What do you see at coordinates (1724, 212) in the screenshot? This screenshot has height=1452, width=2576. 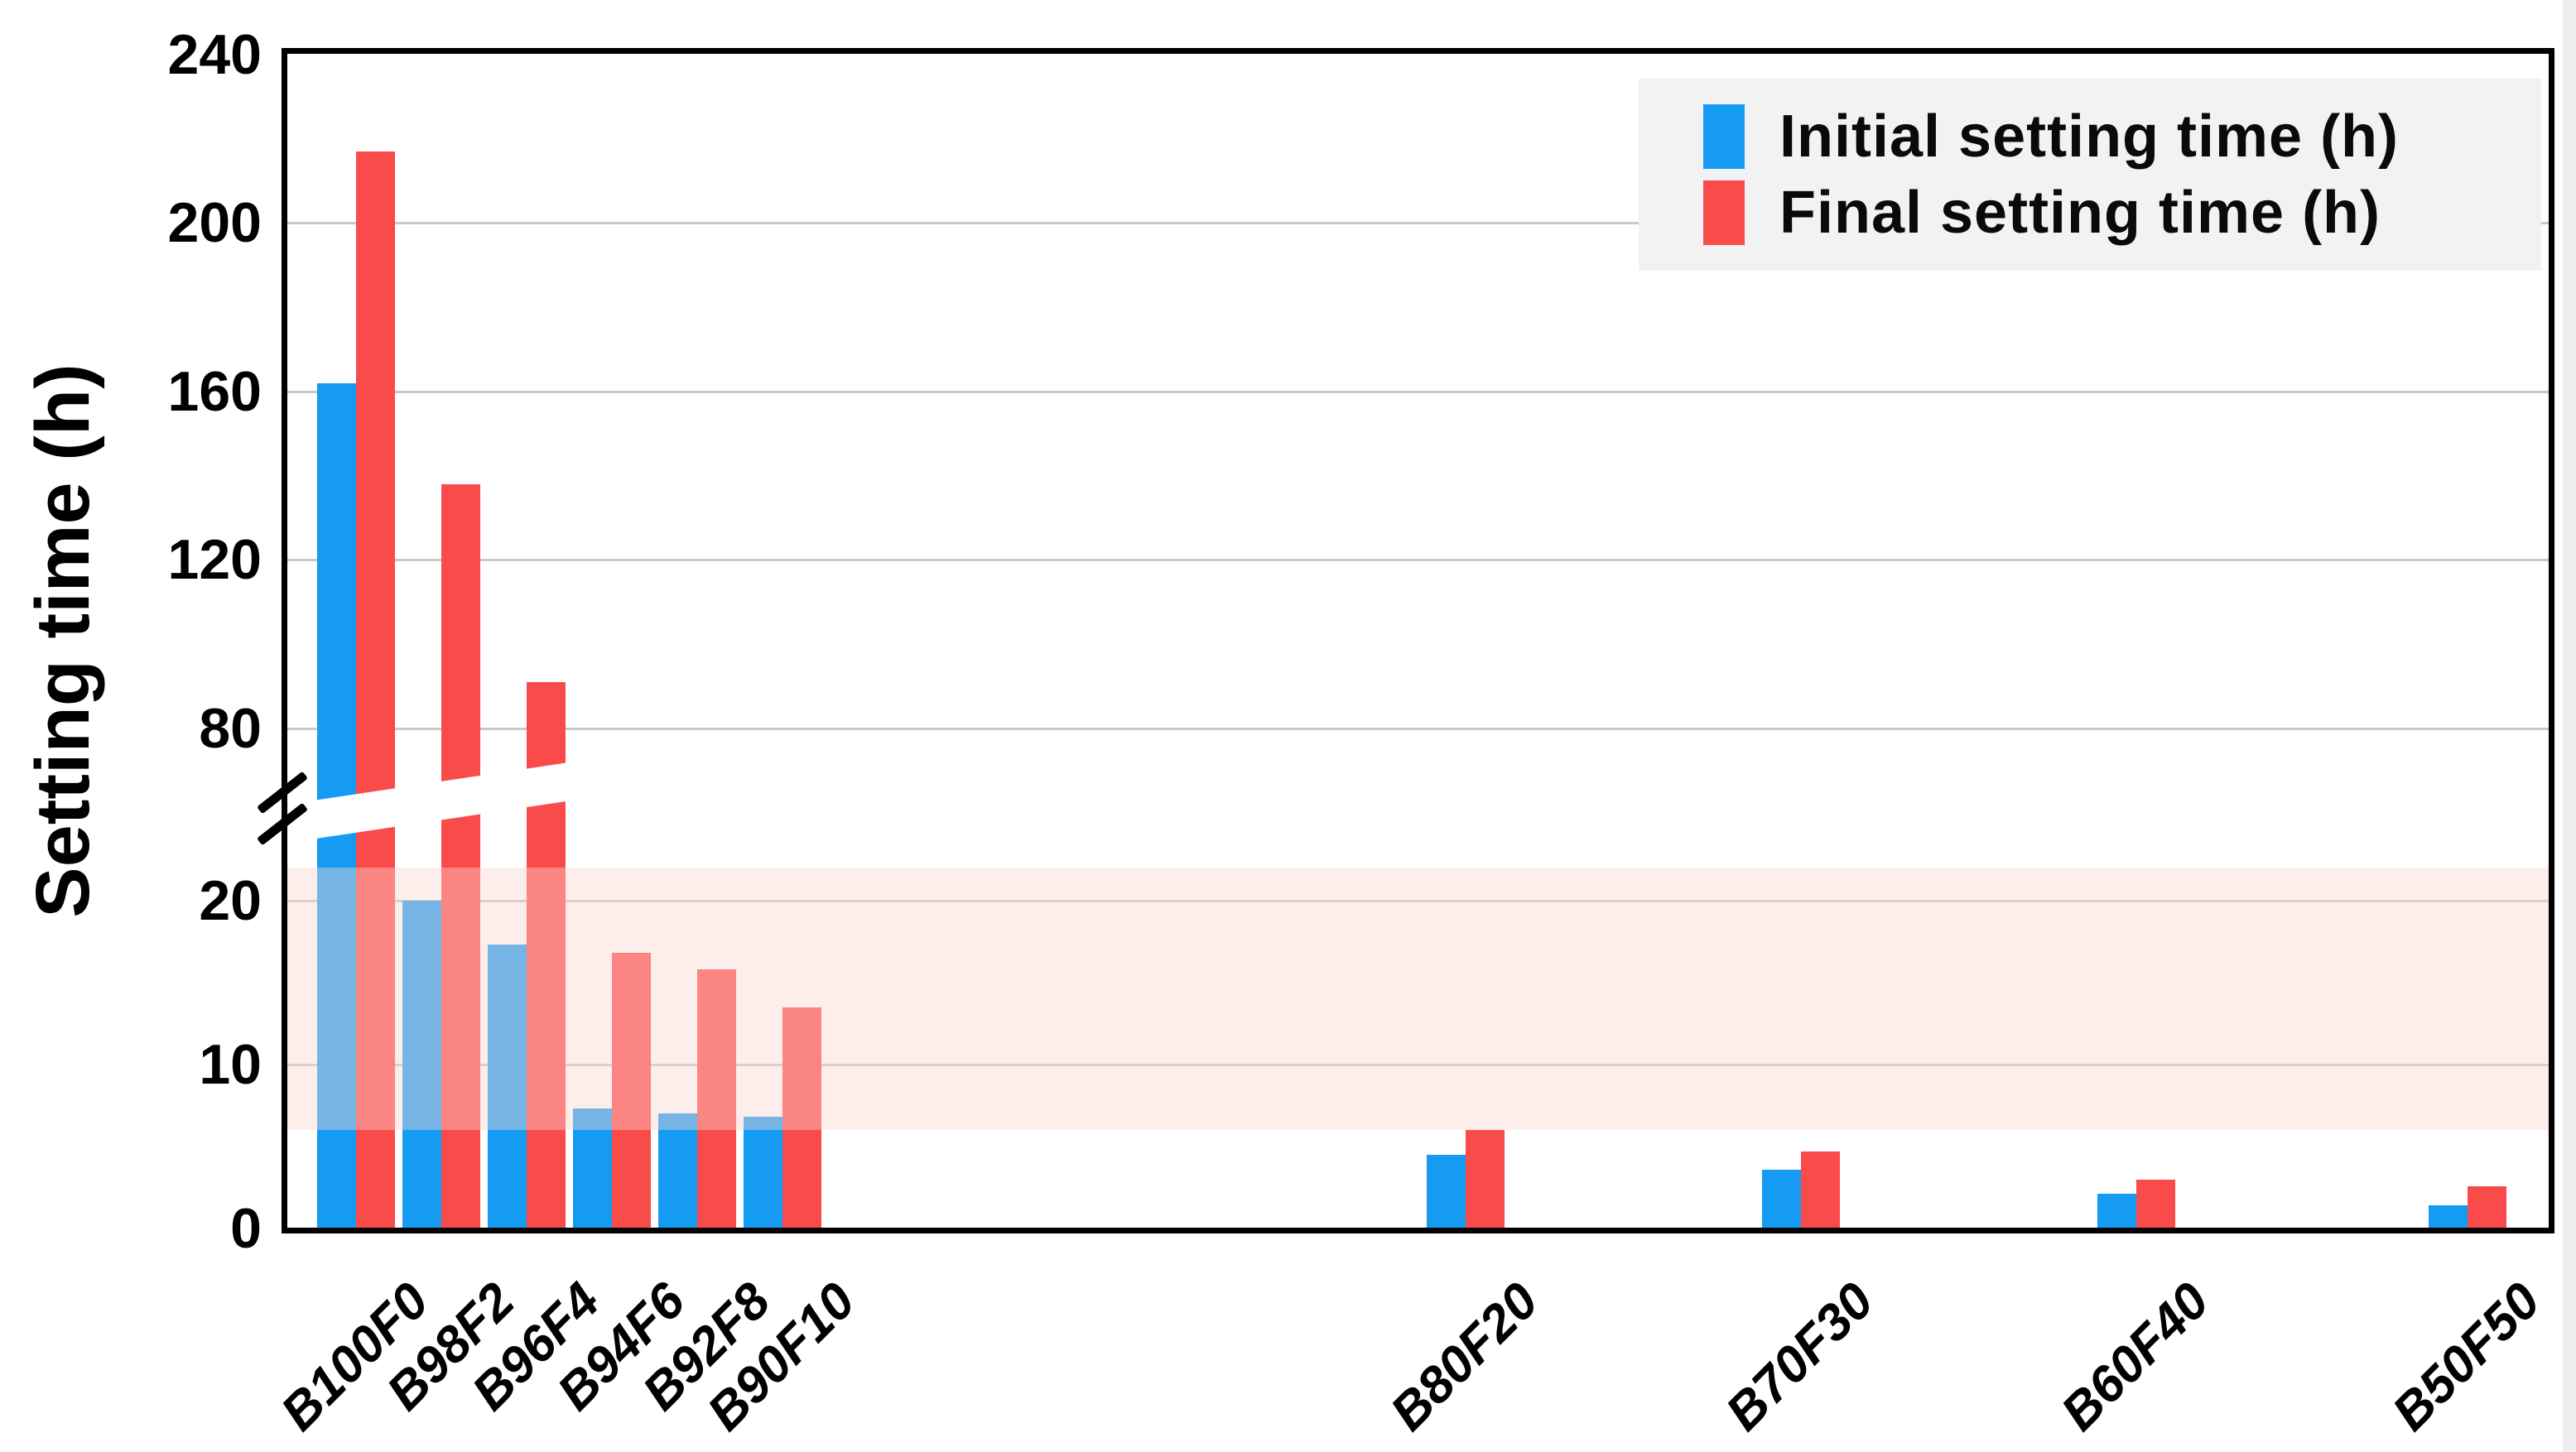 I see `legend-swatch-final-icon` at bounding box center [1724, 212].